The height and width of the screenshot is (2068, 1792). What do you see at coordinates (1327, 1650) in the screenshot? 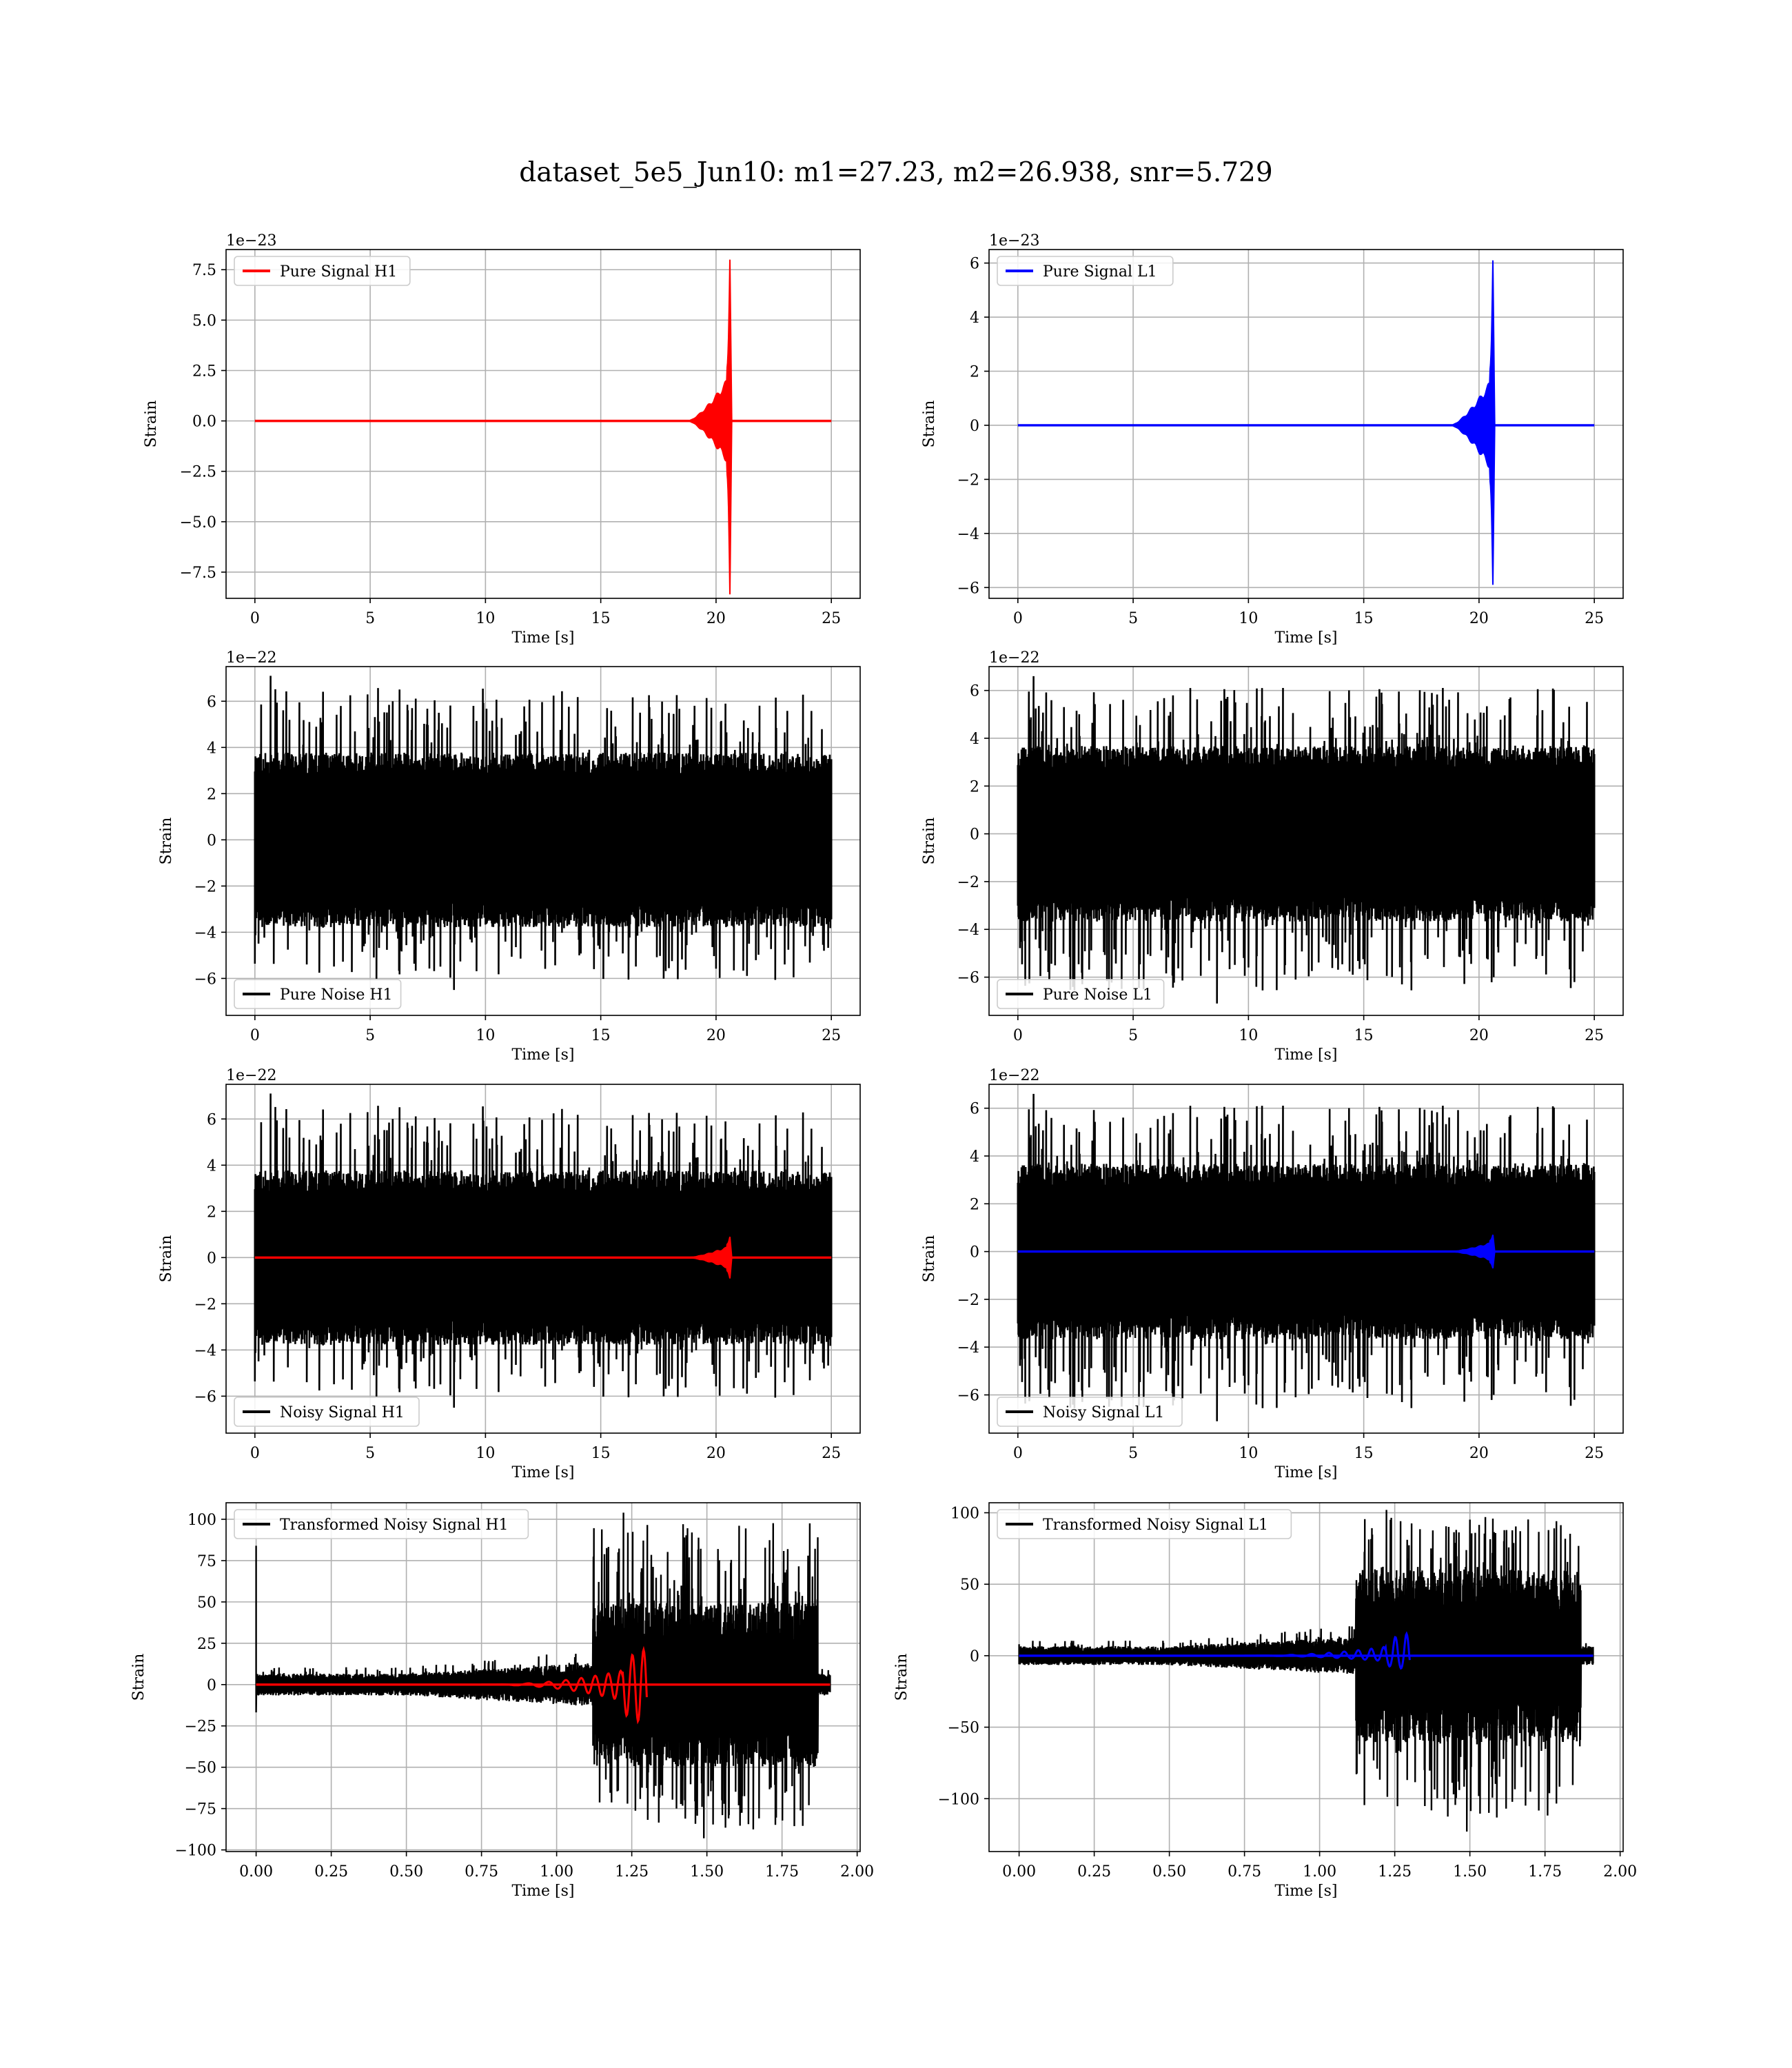
I see `series-chirp` at bounding box center [1327, 1650].